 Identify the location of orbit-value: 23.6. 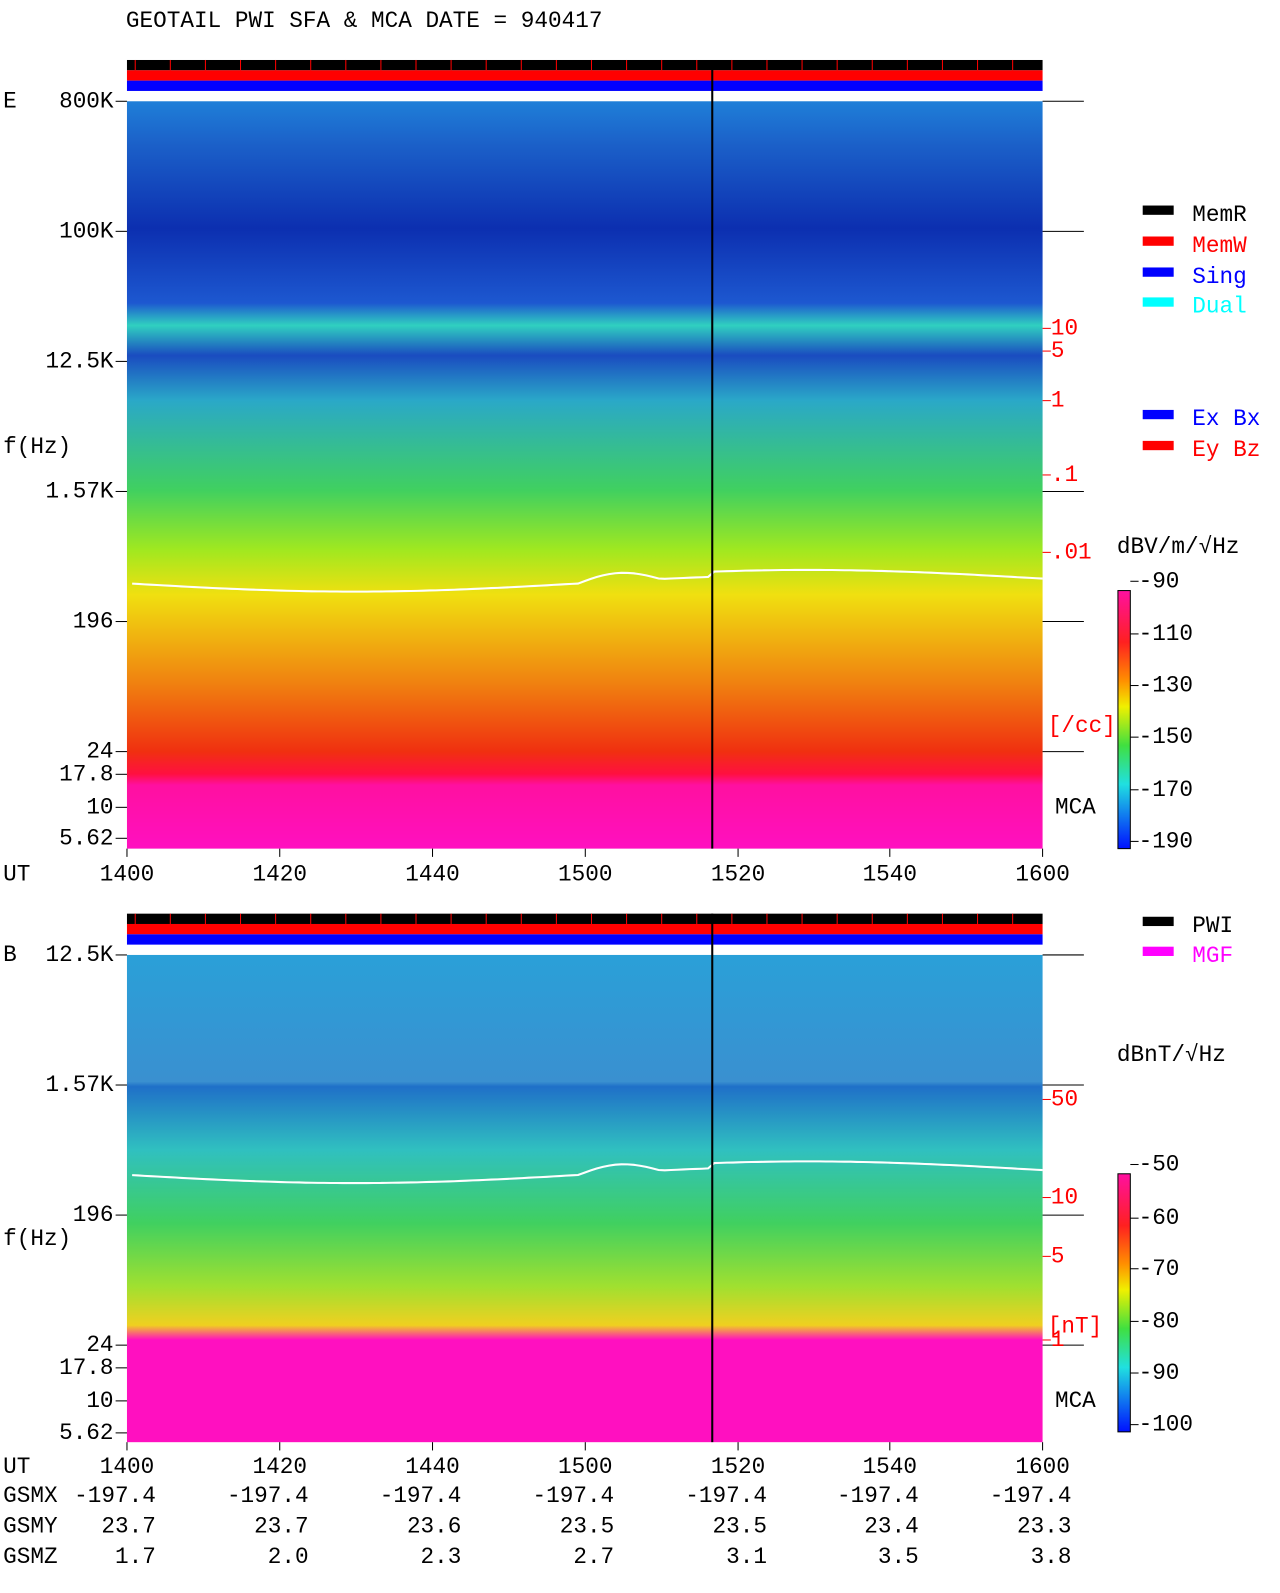
(434, 1526).